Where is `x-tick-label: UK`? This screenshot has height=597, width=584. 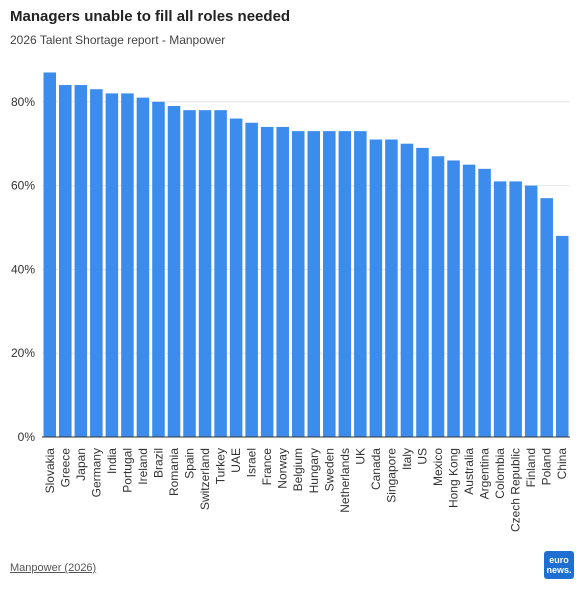
x-tick-label: UK is located at coordinates (360, 456).